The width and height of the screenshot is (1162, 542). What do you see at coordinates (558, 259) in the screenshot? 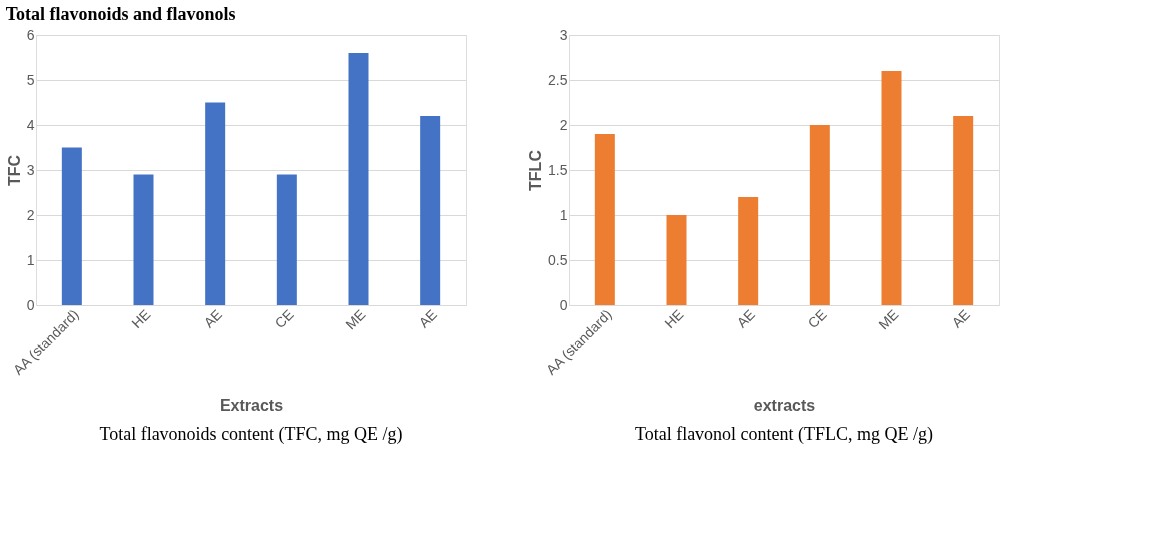
I see `y-tick-label: 0.5` at bounding box center [558, 259].